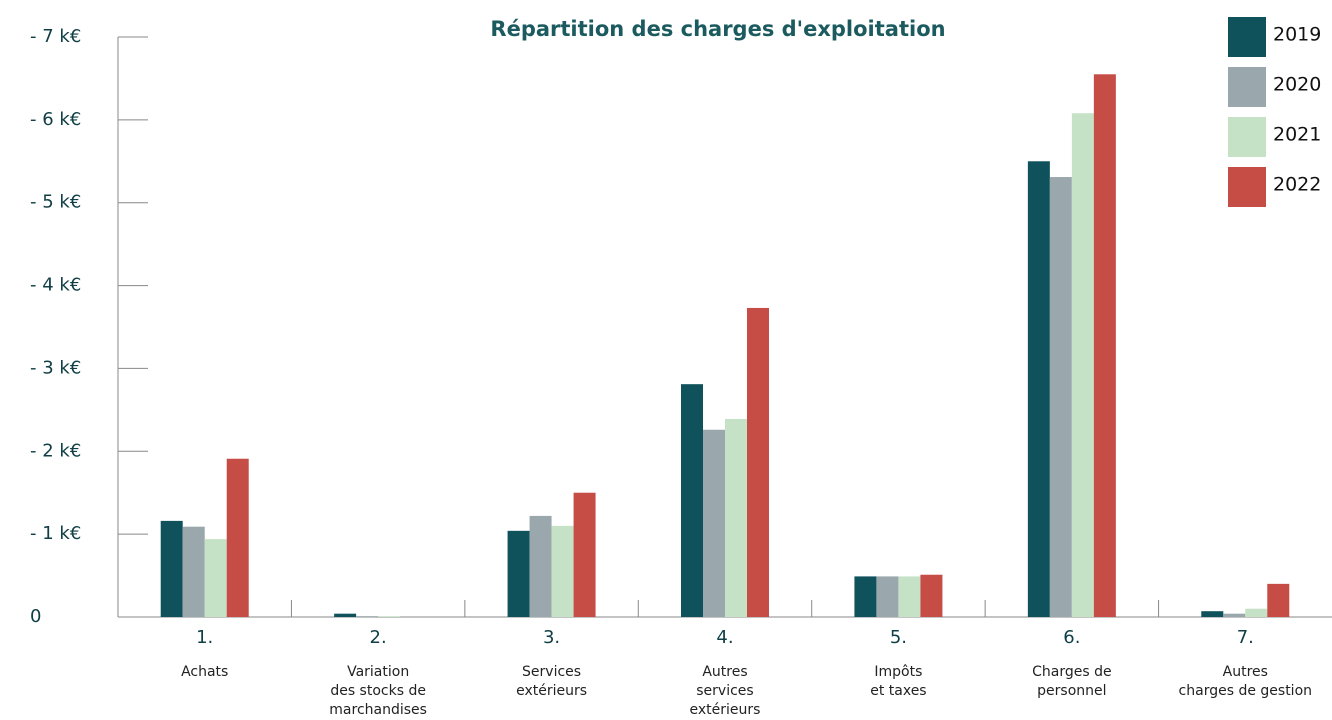 This screenshot has height=720, width=1332. What do you see at coordinates (1245, 637) in the screenshot?
I see `x-tick-label: 7.` at bounding box center [1245, 637].